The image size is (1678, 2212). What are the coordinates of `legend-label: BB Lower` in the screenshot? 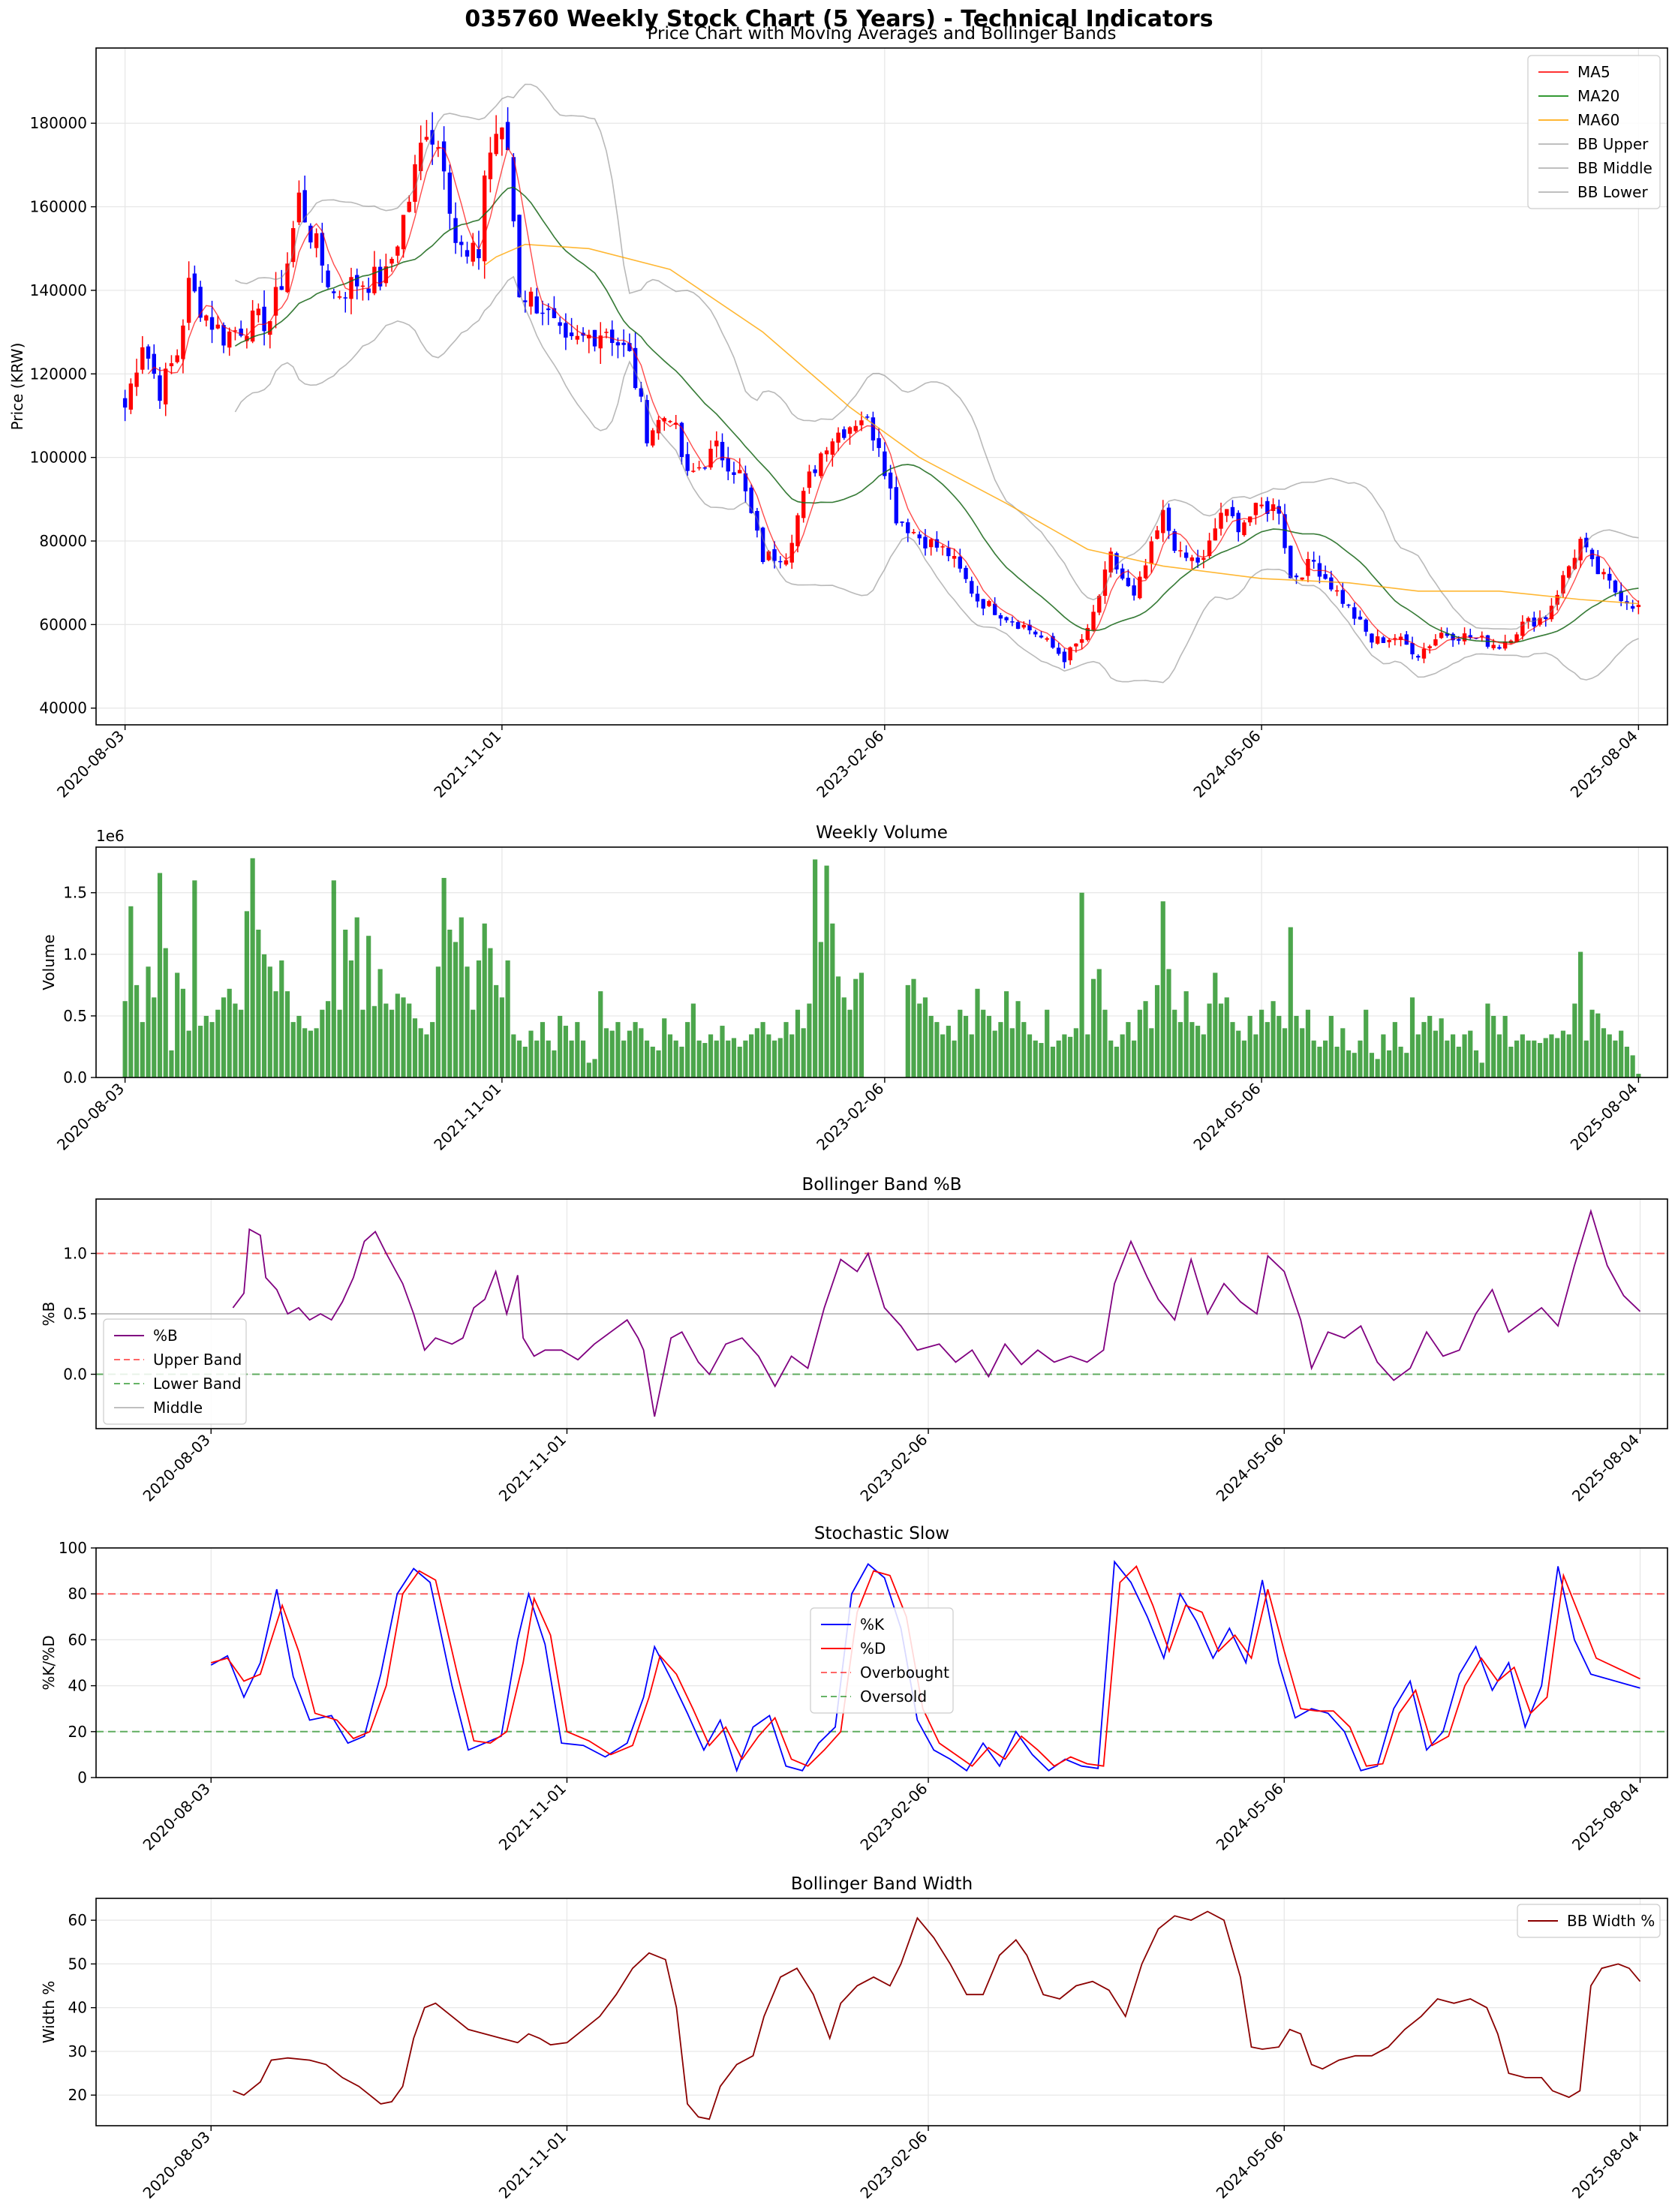 It's located at (1613, 192).